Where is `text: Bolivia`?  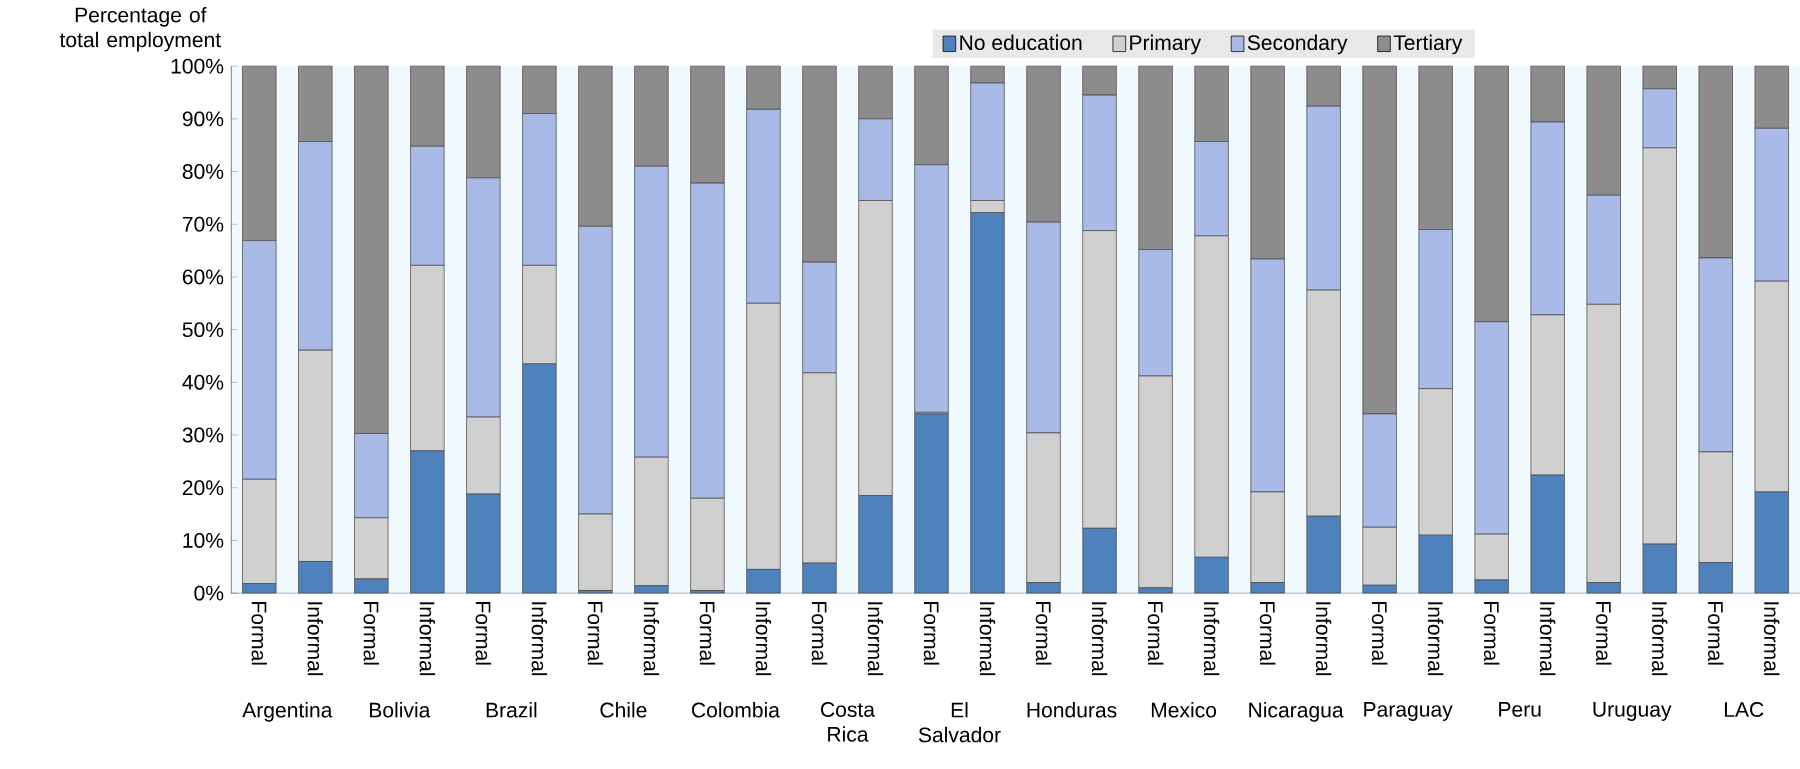
text: Bolivia is located at coordinates (400, 710).